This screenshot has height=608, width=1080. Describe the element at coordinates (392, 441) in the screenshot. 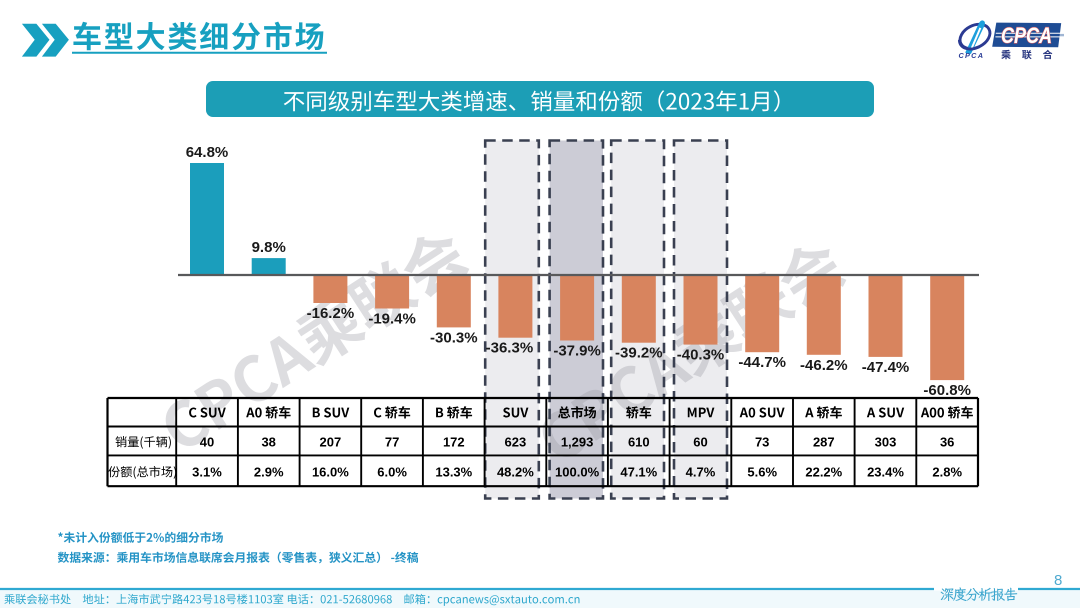

I see `svg-text: 77` at that location.